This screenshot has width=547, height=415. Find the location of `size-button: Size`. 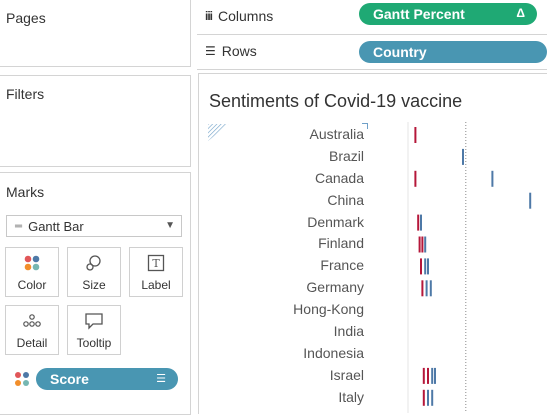

size-button: Size is located at coordinates (94, 272).